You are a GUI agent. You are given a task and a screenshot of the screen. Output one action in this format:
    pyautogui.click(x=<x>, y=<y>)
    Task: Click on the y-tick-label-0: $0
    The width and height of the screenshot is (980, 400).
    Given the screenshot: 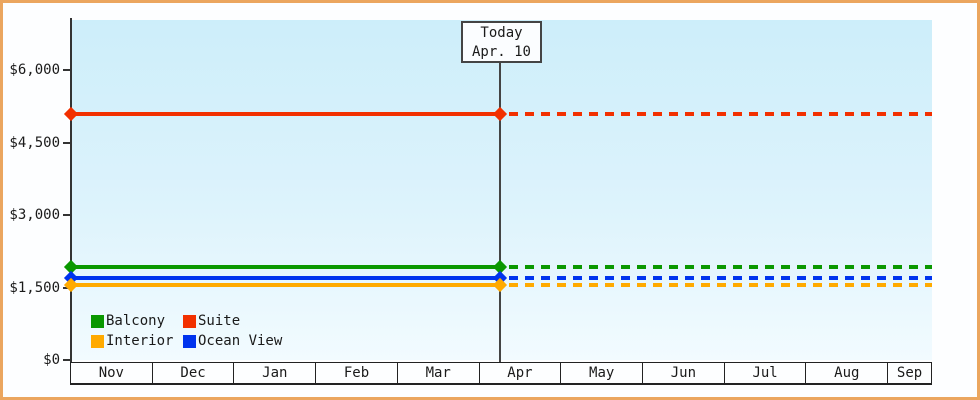 What is the action you would take?
    pyautogui.click(x=51, y=360)
    